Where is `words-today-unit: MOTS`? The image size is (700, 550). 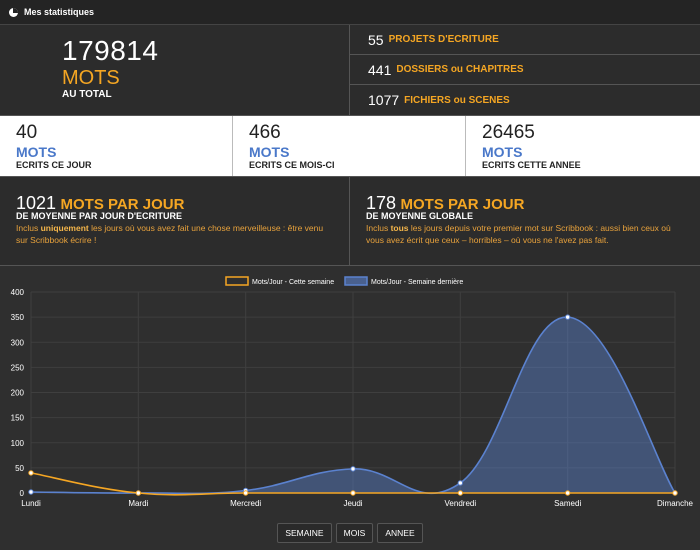 words-today-unit: MOTS is located at coordinates (36, 152).